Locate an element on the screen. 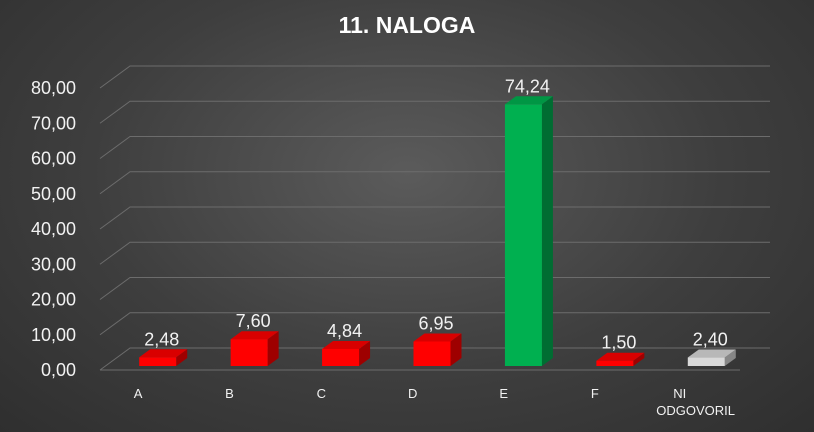 Image resolution: width=814 pixels, height=432 pixels. y-tick-label: 70,00 is located at coordinates (53, 123).